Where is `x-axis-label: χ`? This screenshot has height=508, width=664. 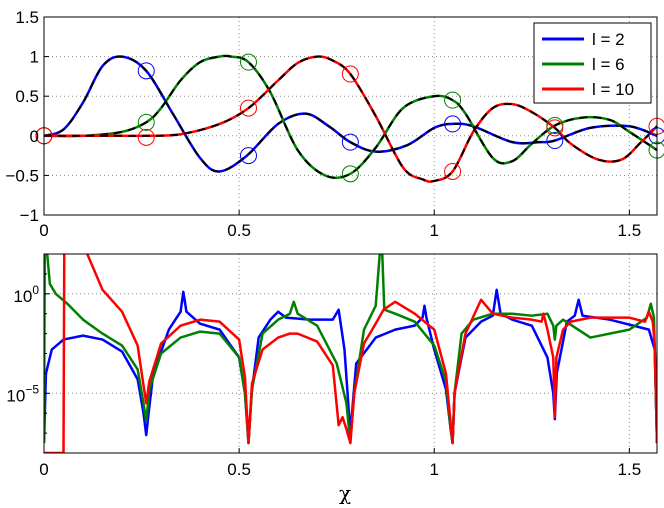 x-axis-label: χ is located at coordinates (345, 493).